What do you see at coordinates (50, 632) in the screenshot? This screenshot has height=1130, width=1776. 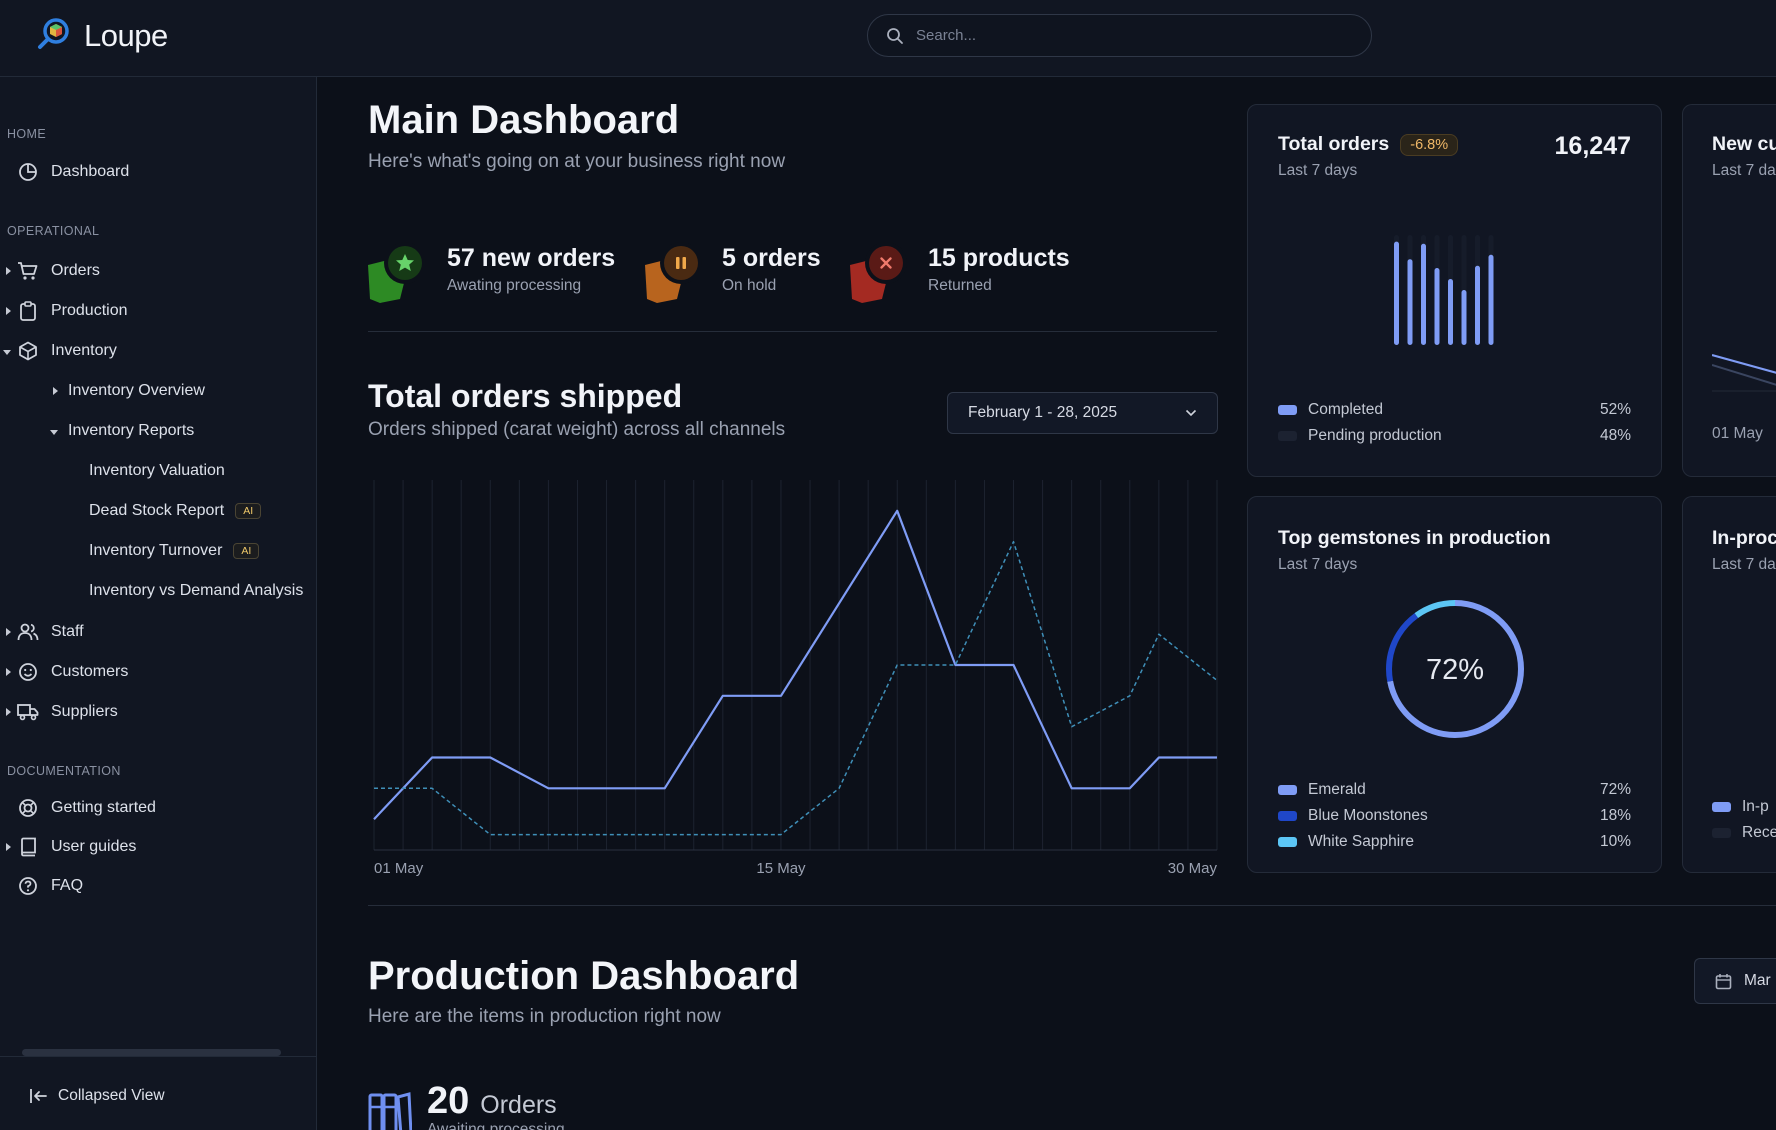 I see `sidebar-item-staff: Staff` at bounding box center [50, 632].